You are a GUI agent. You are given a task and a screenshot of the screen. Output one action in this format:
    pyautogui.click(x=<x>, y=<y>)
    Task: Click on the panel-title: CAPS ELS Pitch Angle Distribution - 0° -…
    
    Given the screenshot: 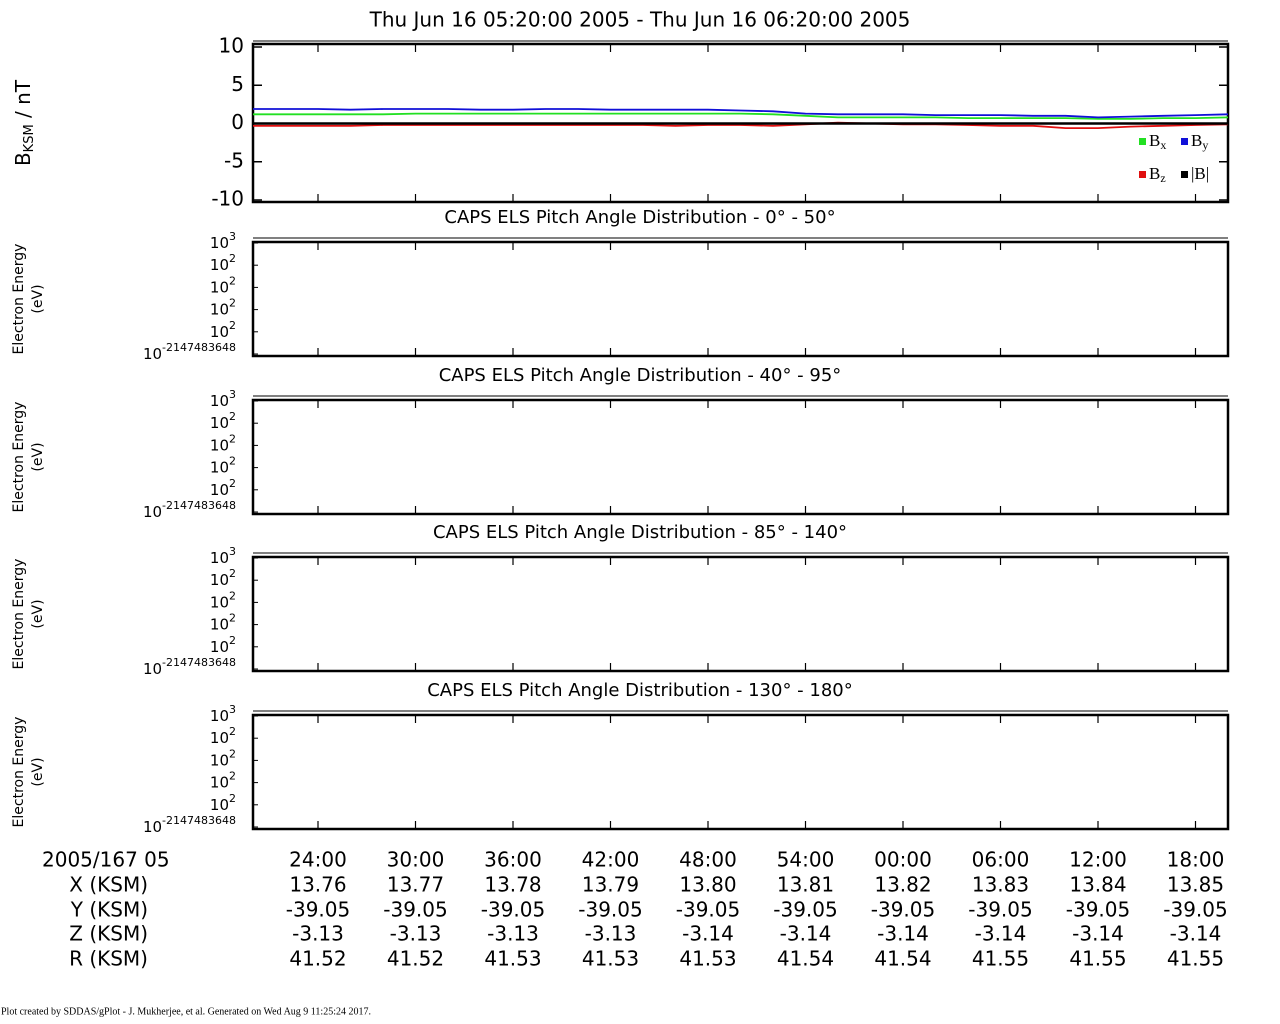 What is the action you would take?
    pyautogui.click(x=639, y=217)
    